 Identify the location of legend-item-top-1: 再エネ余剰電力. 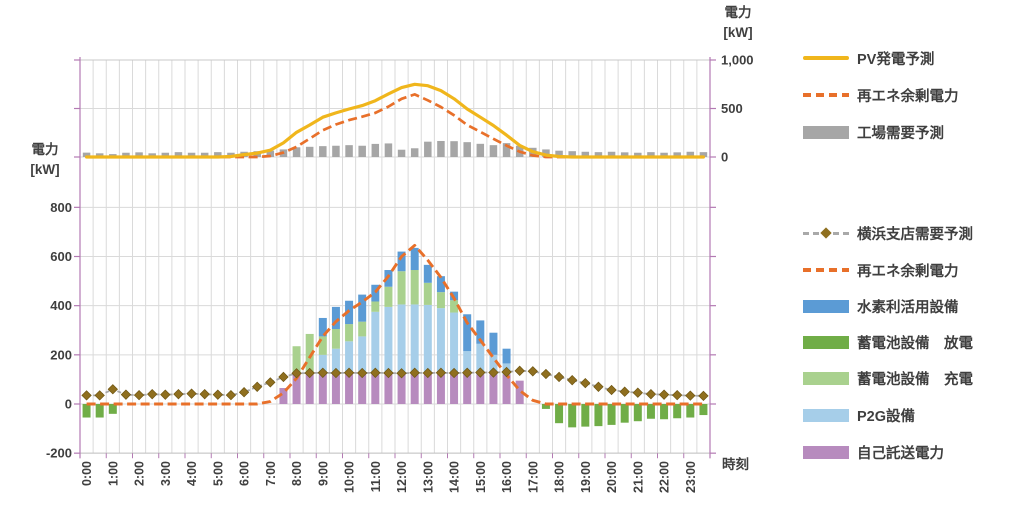
(881, 95).